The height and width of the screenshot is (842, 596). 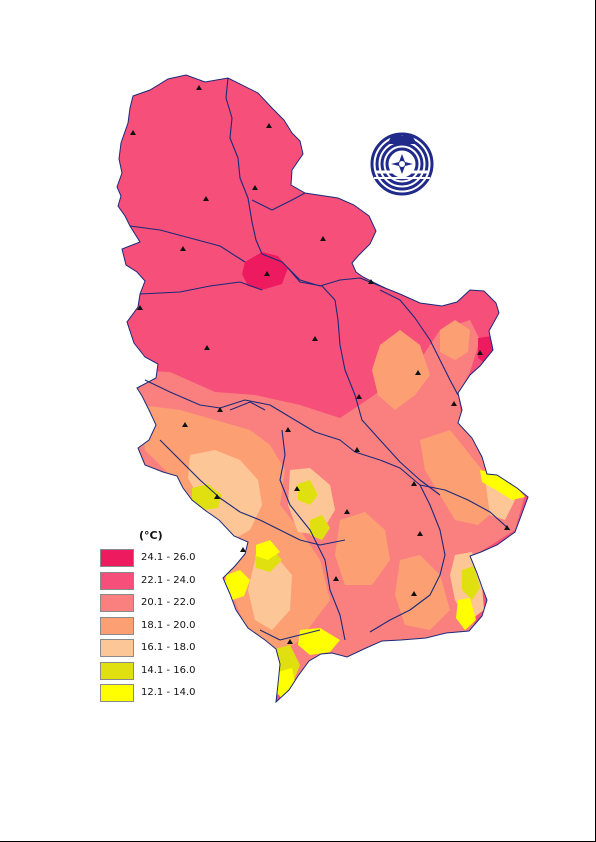 What do you see at coordinates (402, 164) in the screenshot?
I see `institution-logo-icon` at bounding box center [402, 164].